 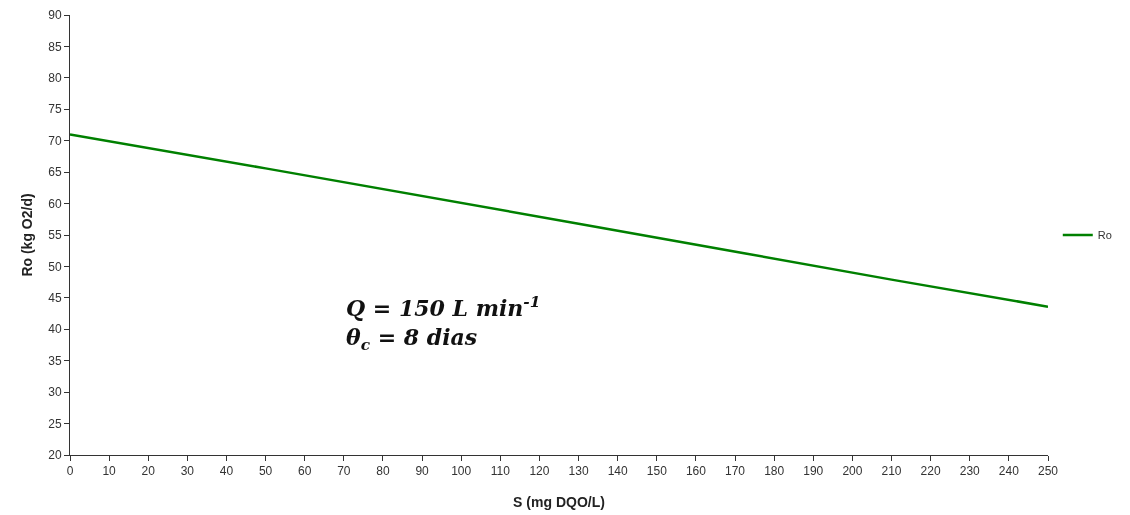 I want to click on x-tick-label: 170, so click(x=735, y=471).